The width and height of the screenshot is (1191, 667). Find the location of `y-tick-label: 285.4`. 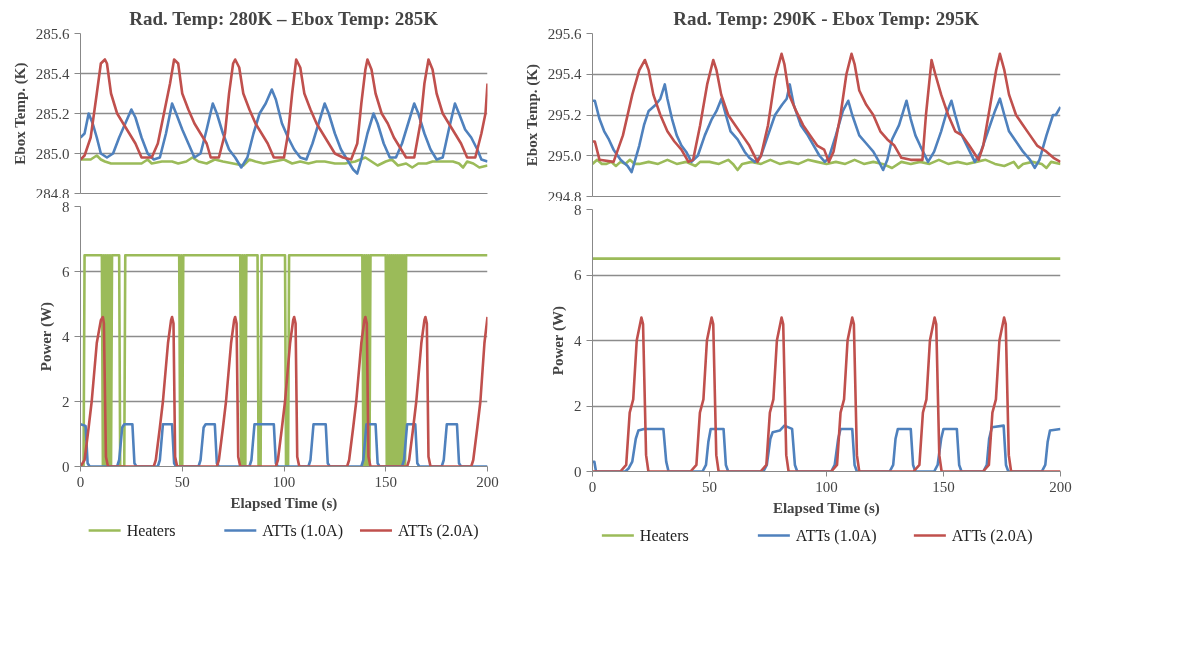

y-tick-label: 285.4 is located at coordinates (52, 73).